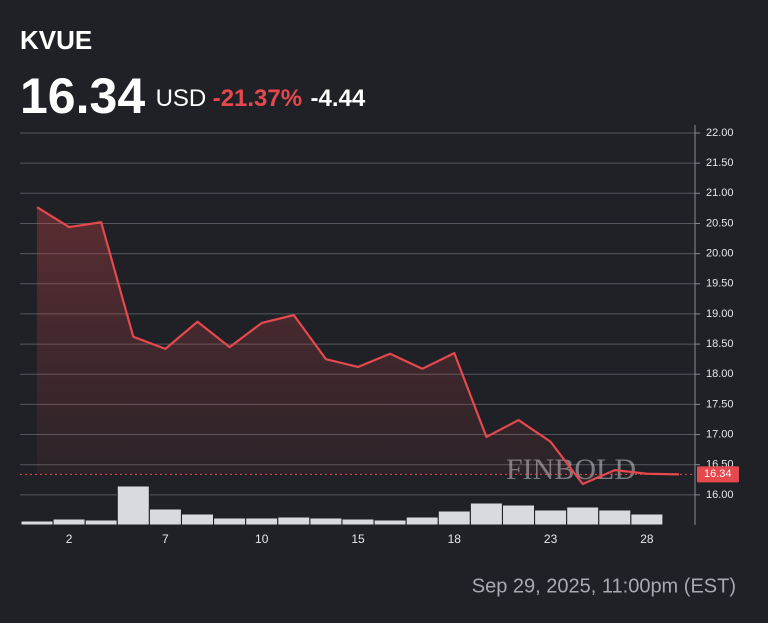 This screenshot has width=768, height=623. I want to click on y-tick-label: 21.00, so click(720, 193).